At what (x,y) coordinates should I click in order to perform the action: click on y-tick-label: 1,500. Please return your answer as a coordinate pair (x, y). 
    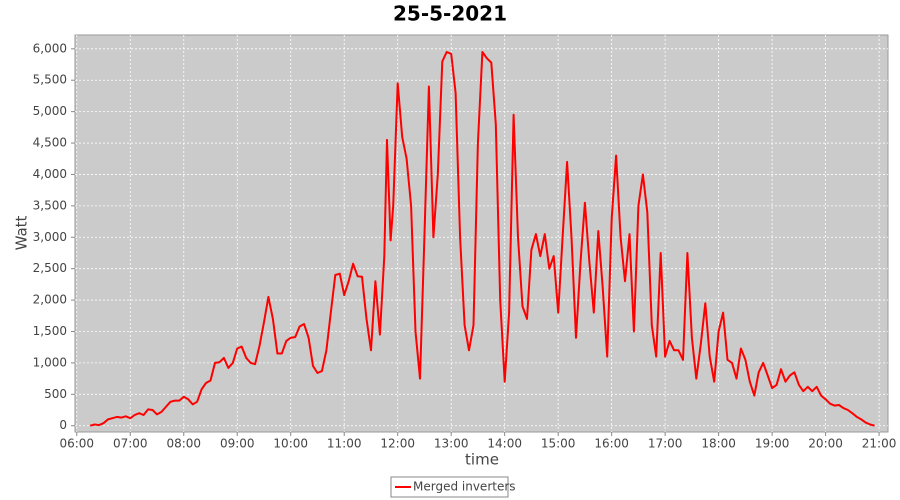
    Looking at the image, I should click on (50, 331).